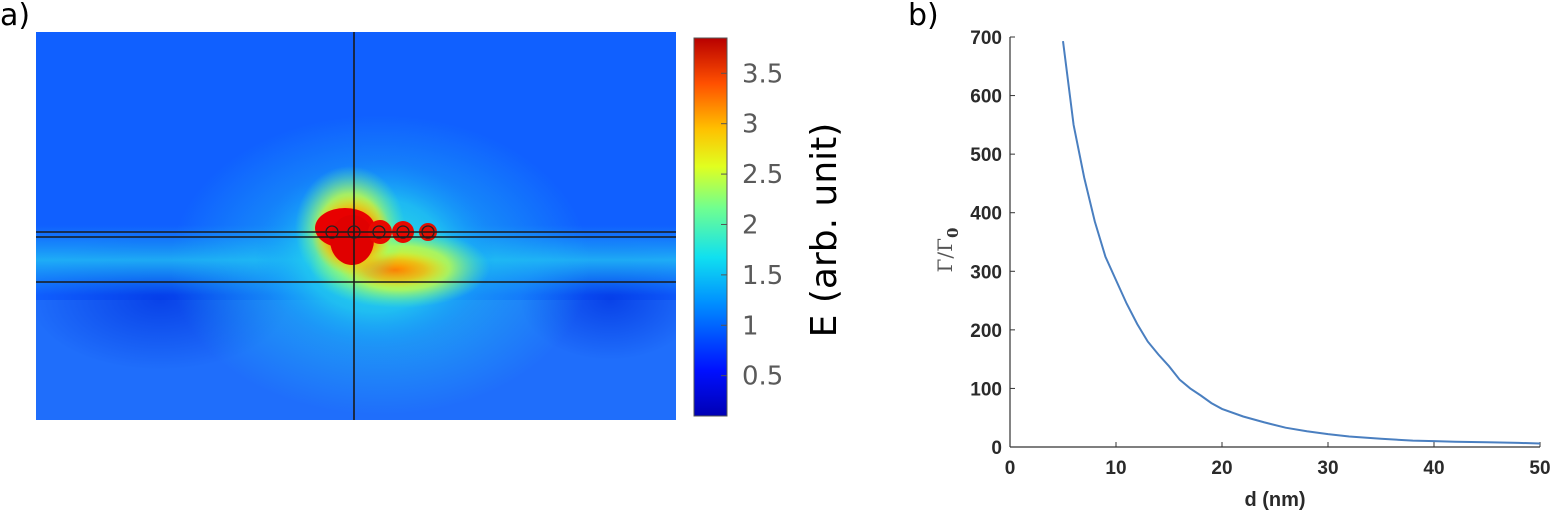  Describe the element at coordinates (992, 243) in the screenshot. I see `y-axis-ticks: 0 100 200 300 400 500 600 700` at that location.